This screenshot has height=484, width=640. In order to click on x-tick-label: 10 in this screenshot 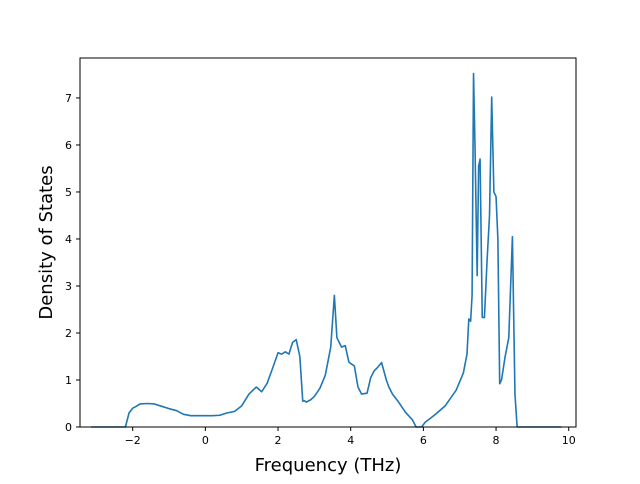, I will do `click(569, 440)`.